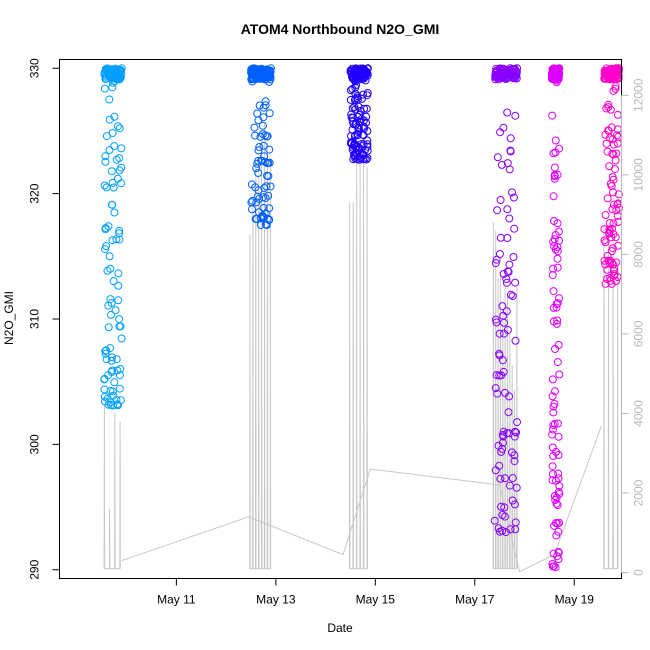 The height and width of the screenshot is (650, 650). What do you see at coordinates (276, 600) in the screenshot?
I see `x-tick-label: May 13` at bounding box center [276, 600].